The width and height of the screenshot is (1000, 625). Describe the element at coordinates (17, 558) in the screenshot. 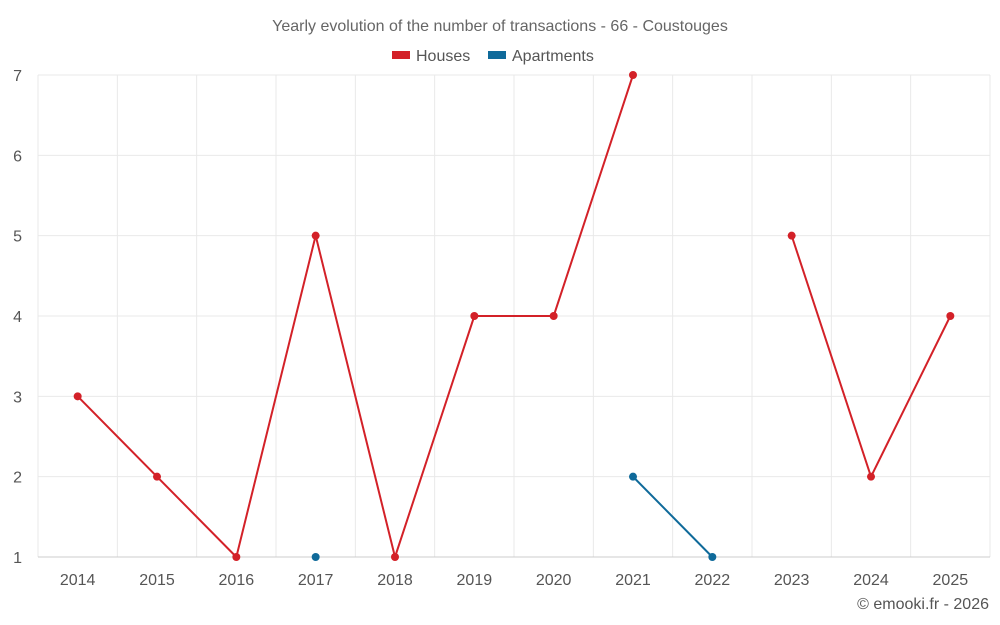

I see `y-tick-label: 1` at that location.